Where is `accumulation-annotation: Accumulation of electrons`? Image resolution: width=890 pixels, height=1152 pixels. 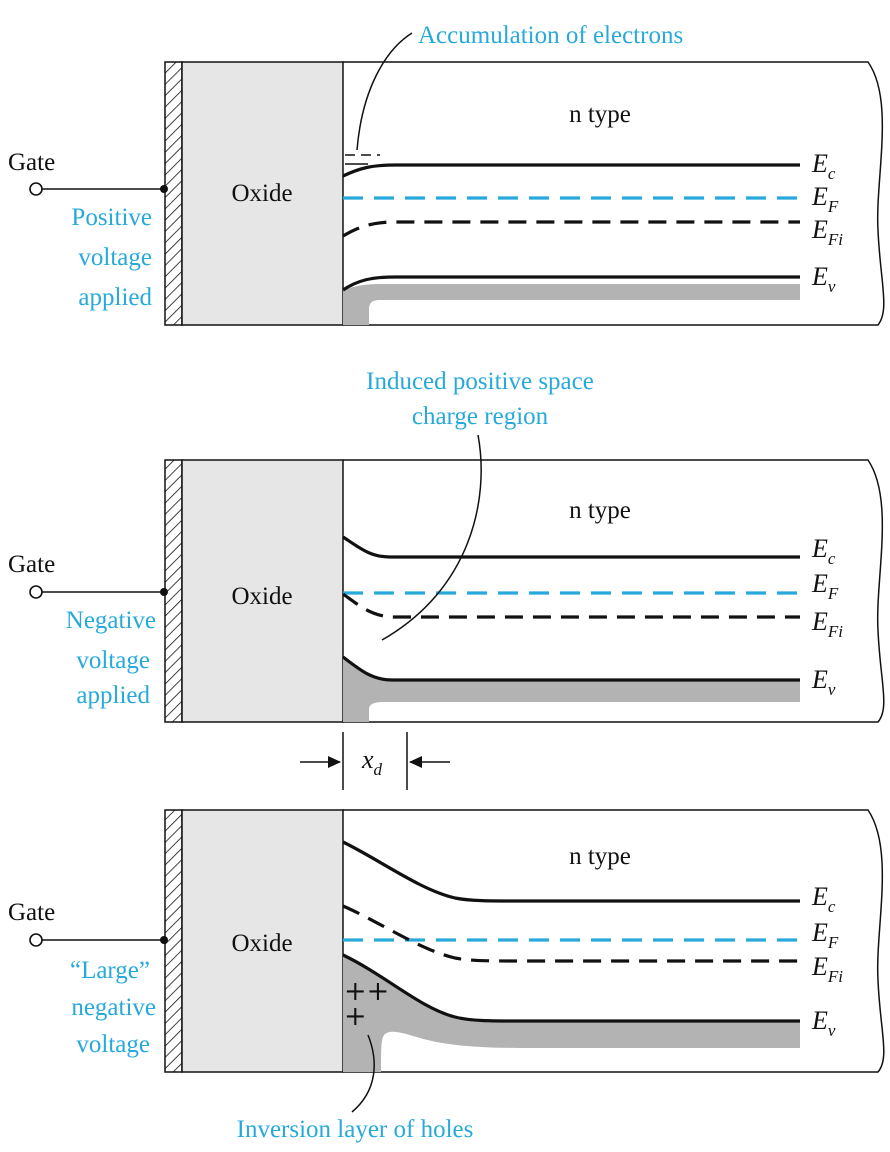 accumulation-annotation: Accumulation of electrons is located at coordinates (550, 35).